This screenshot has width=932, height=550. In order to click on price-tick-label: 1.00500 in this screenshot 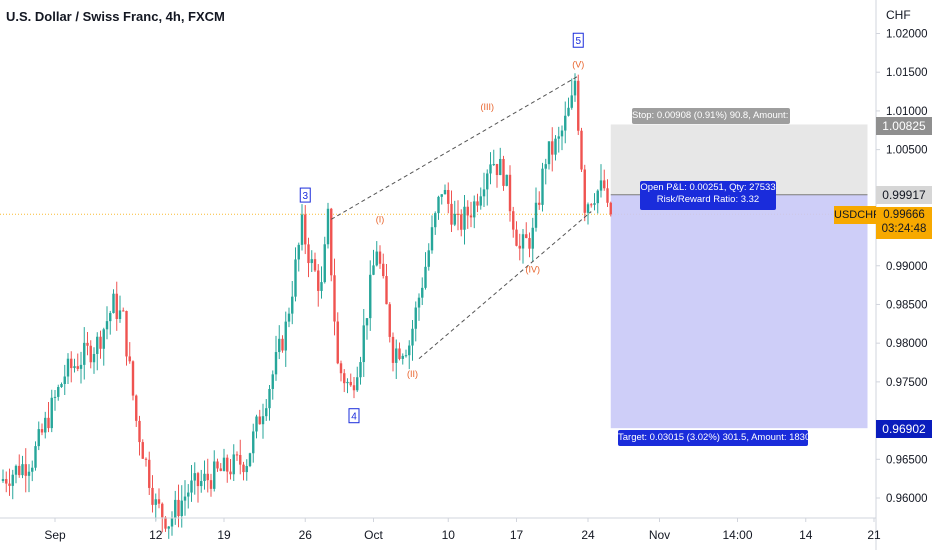, I will do `click(907, 151)`.